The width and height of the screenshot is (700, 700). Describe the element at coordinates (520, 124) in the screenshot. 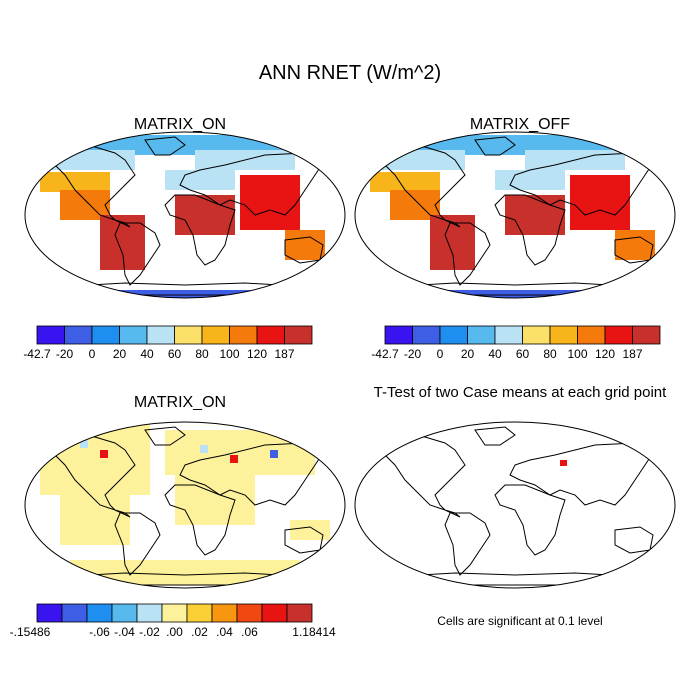

I see `panel-title-line1: MATRIX_OFF` at that location.